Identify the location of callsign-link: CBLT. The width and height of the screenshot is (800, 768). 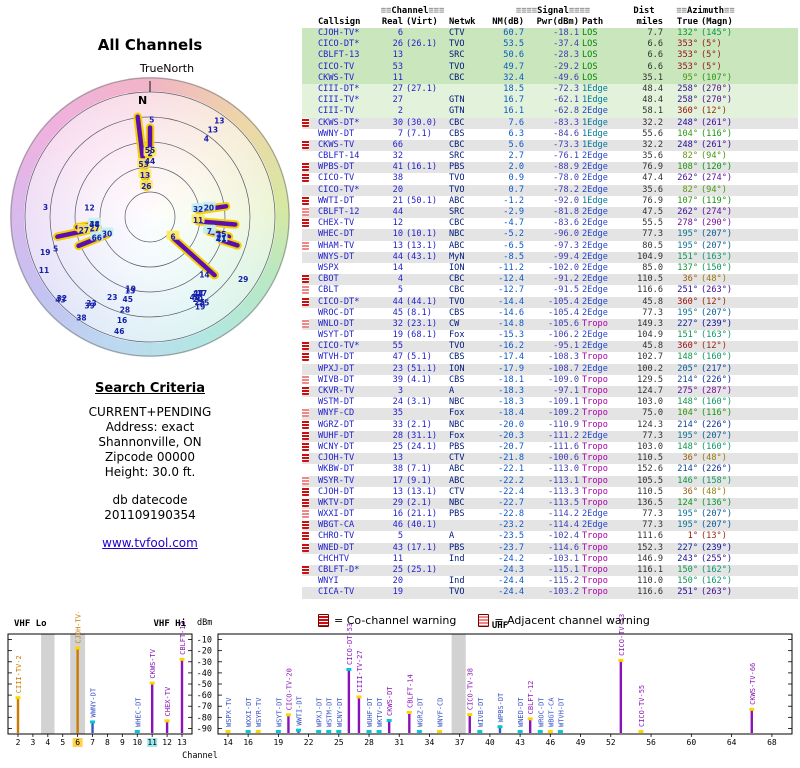
(328, 290).